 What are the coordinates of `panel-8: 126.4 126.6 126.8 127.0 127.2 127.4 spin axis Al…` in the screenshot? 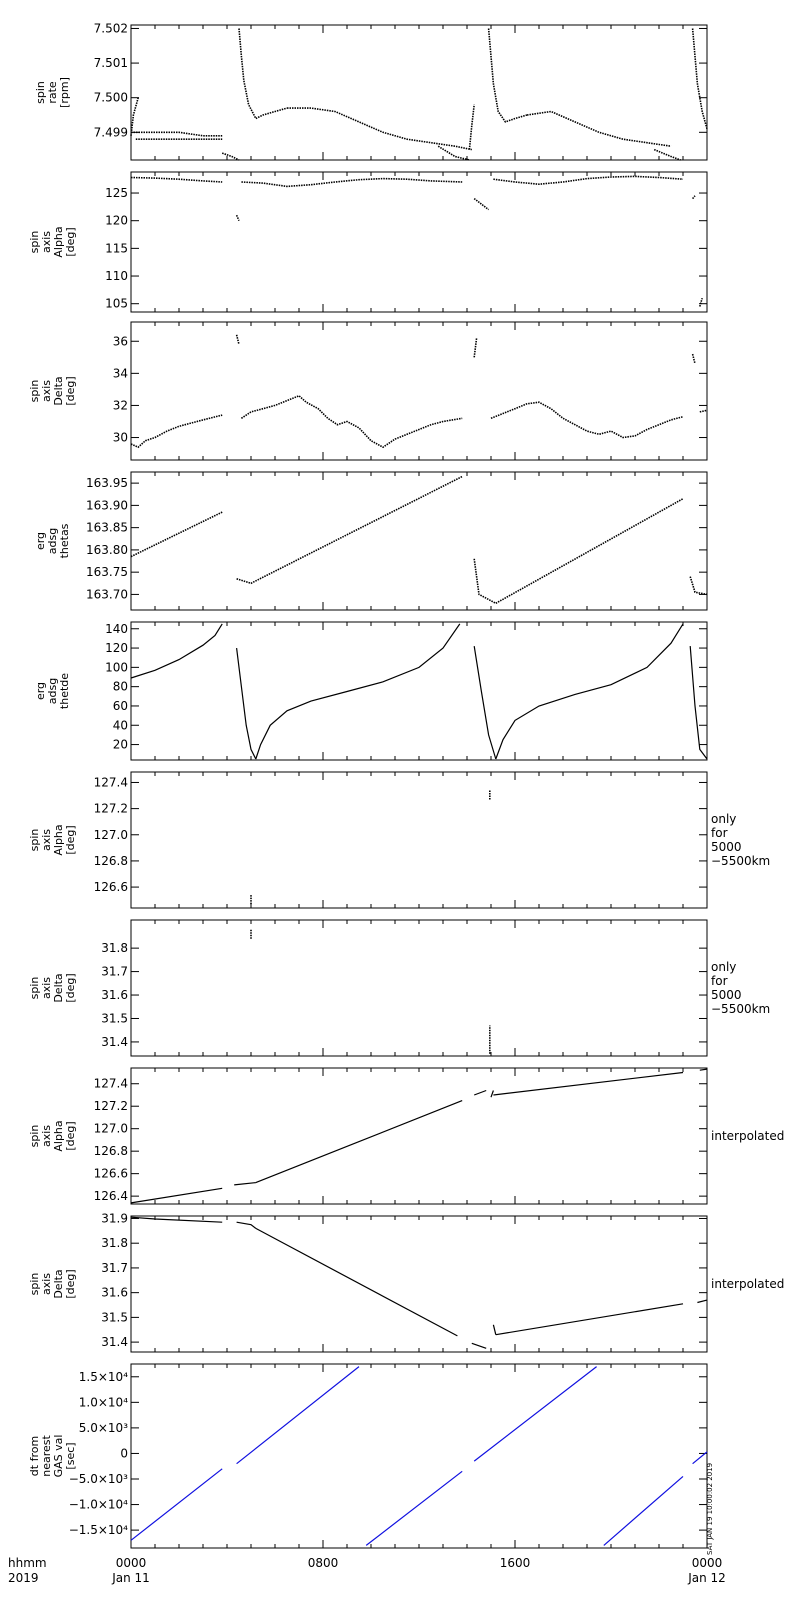 It's located at (406, 1136).